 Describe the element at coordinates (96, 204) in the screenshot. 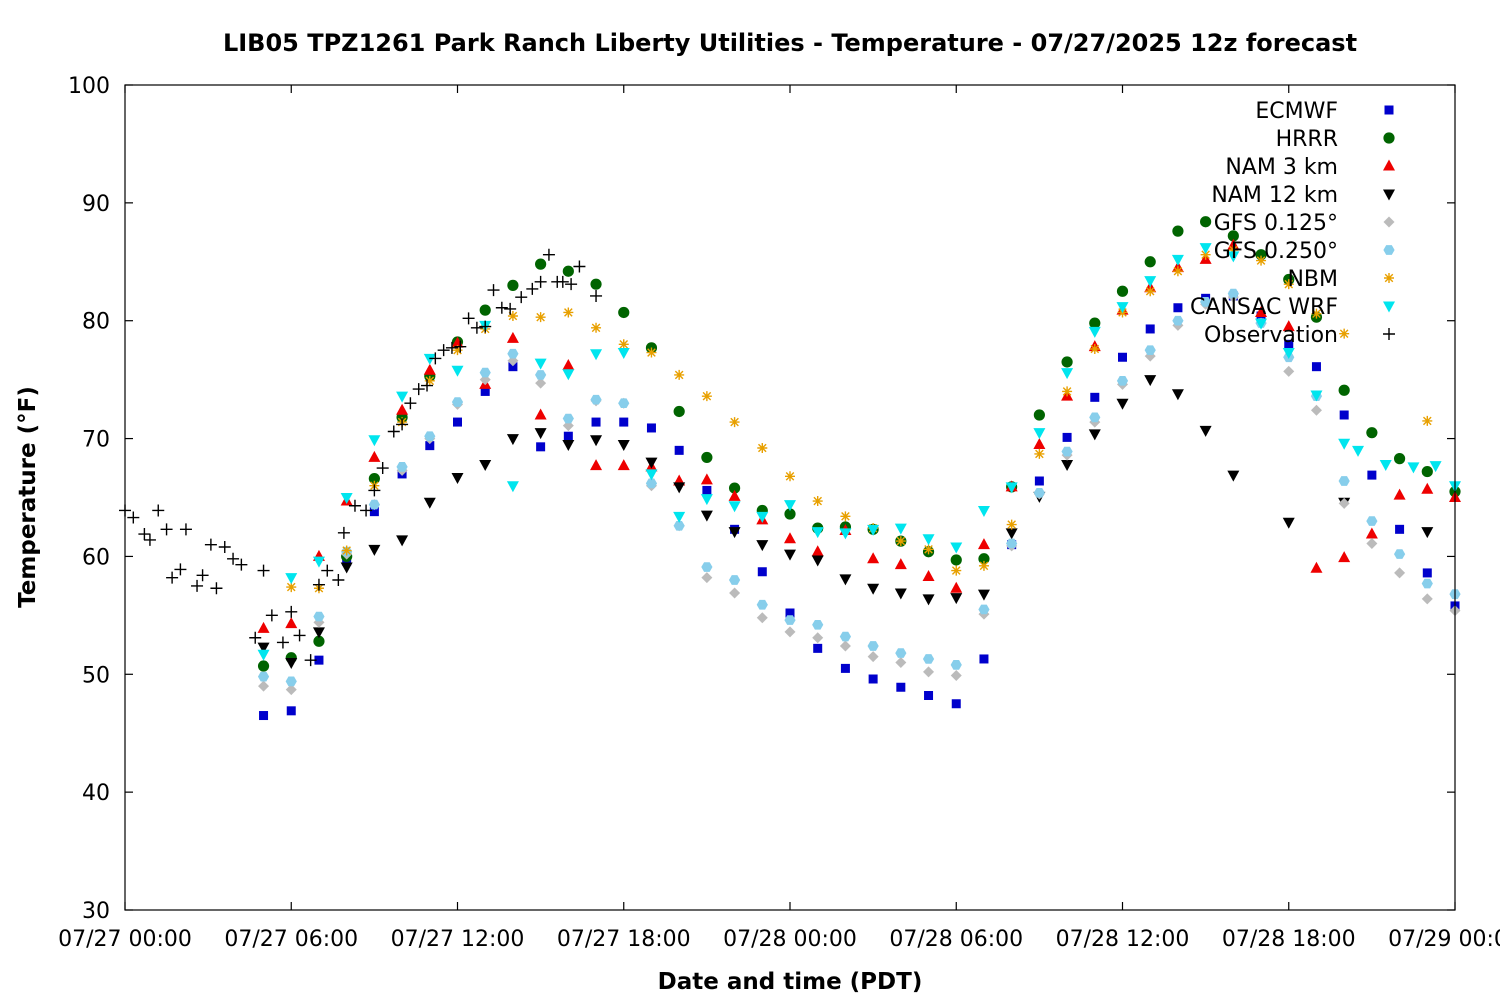

I see `y-tick-label: 90` at that location.